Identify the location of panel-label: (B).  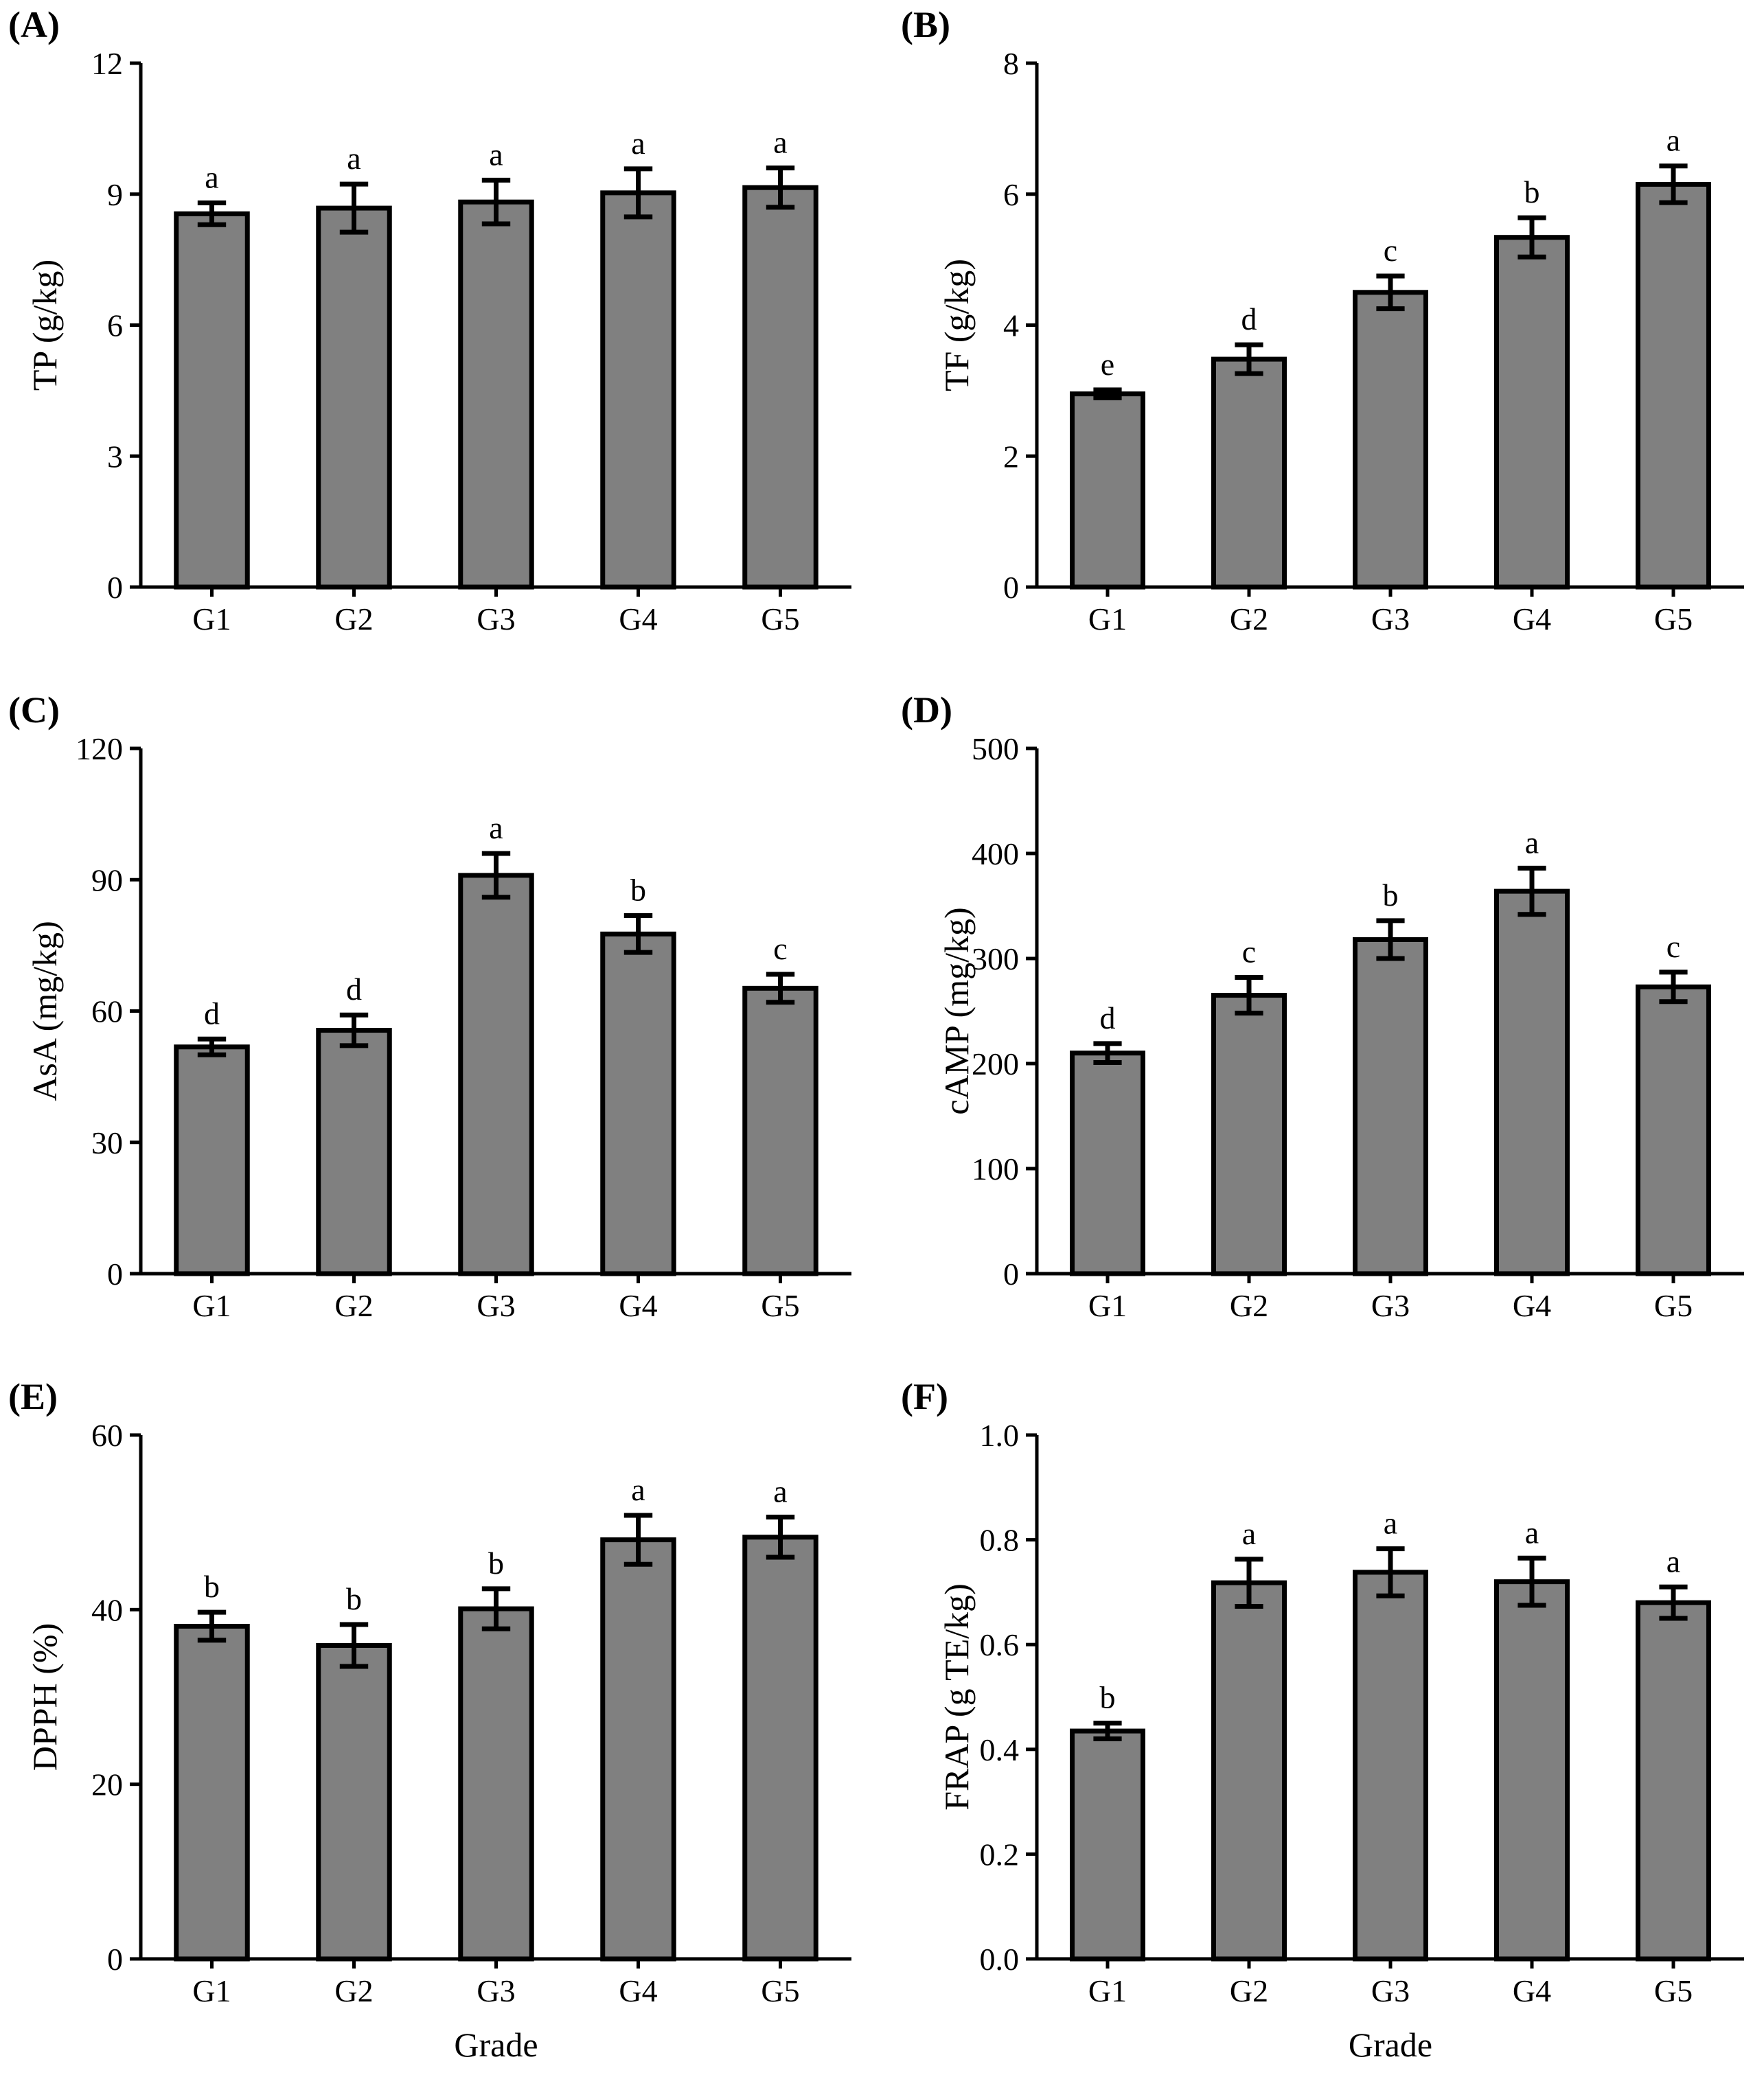
(925, 24).